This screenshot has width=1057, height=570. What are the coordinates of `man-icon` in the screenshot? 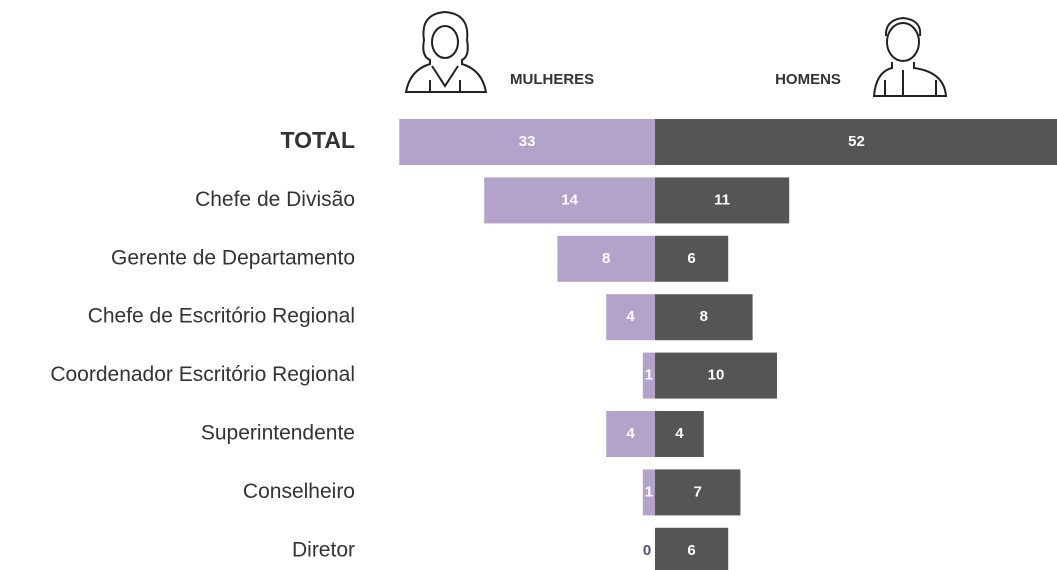 It's located at (910, 56).